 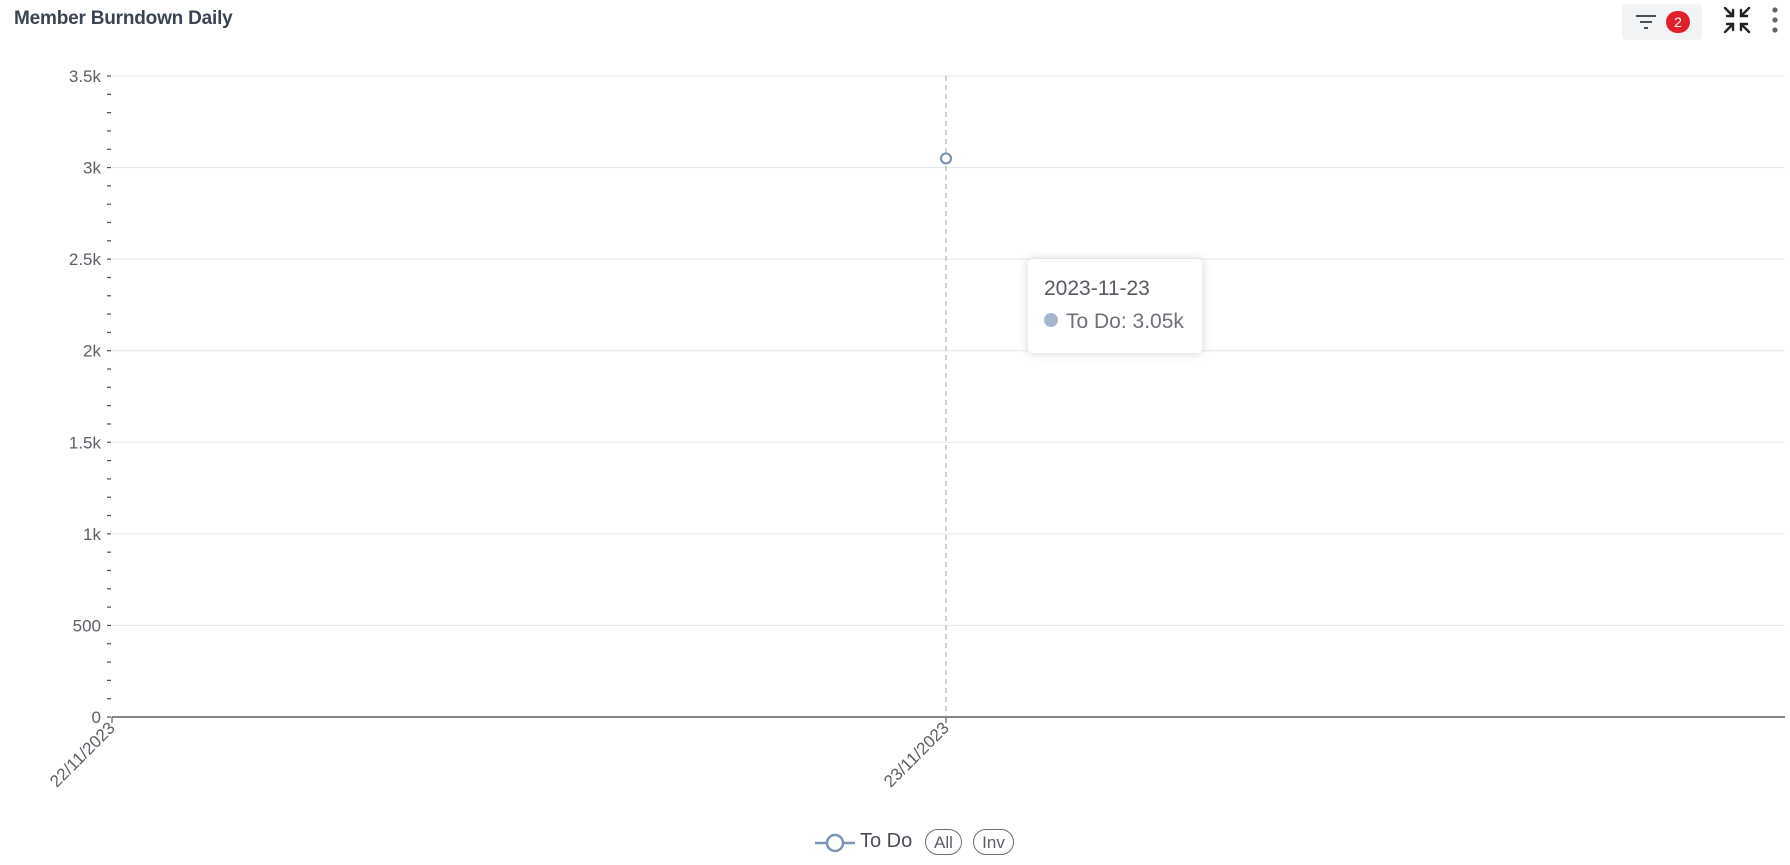 What do you see at coordinates (1662, 22) in the screenshot?
I see `filter-button: 2` at bounding box center [1662, 22].